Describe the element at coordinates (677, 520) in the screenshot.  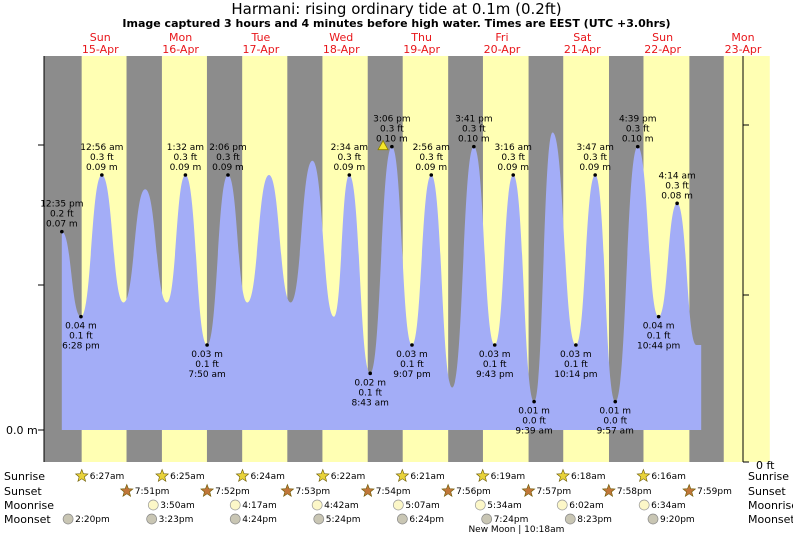
I see `moonset-time: 9:20pm` at that location.